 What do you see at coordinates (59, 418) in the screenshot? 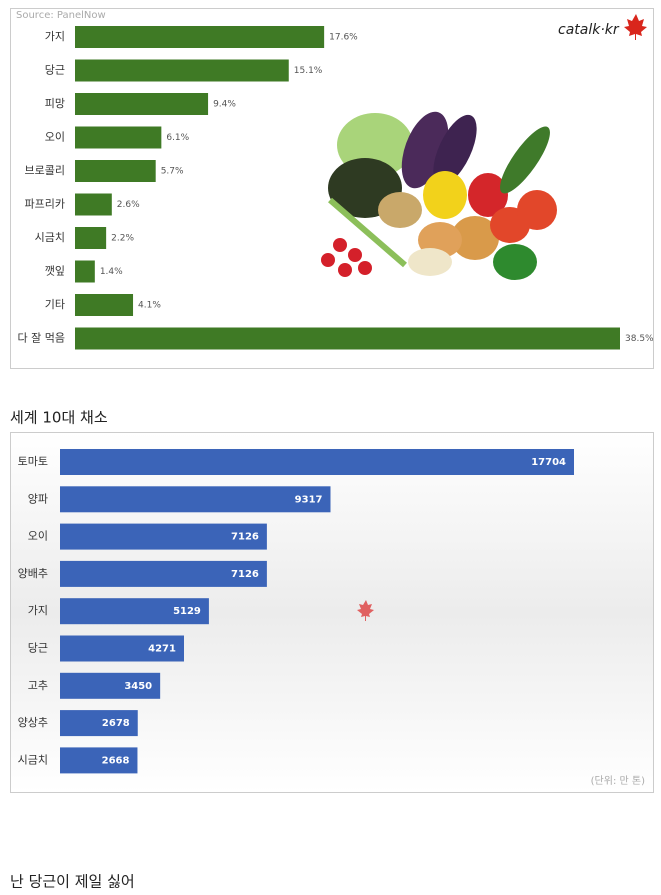
I see `section-title: 세계 10대 채소` at bounding box center [59, 418].